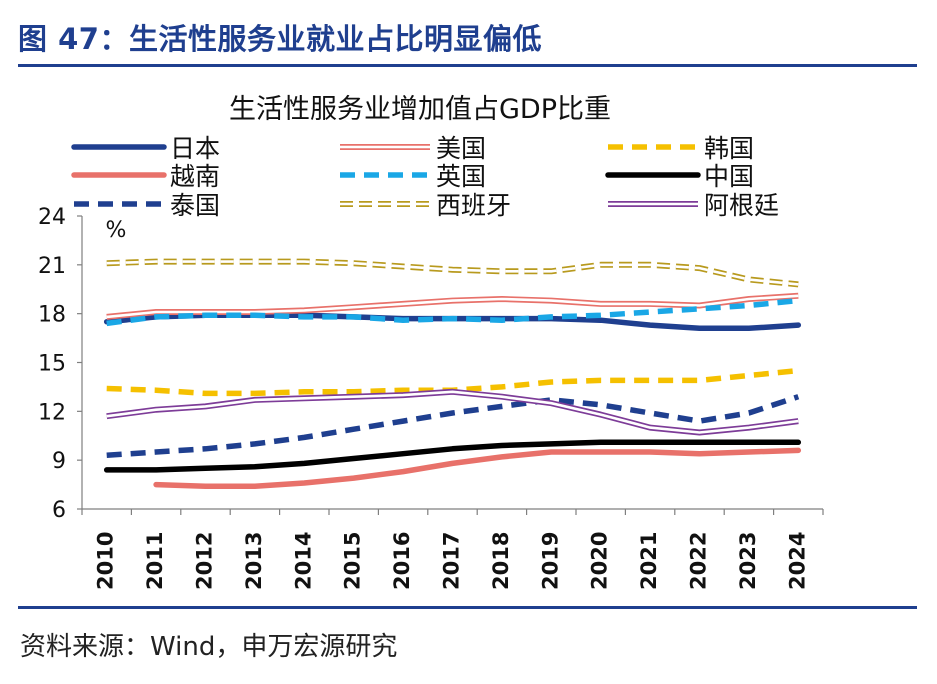 The image size is (937, 684). Describe the element at coordinates (195, 176) in the screenshot. I see `legend-label: 越南` at that location.